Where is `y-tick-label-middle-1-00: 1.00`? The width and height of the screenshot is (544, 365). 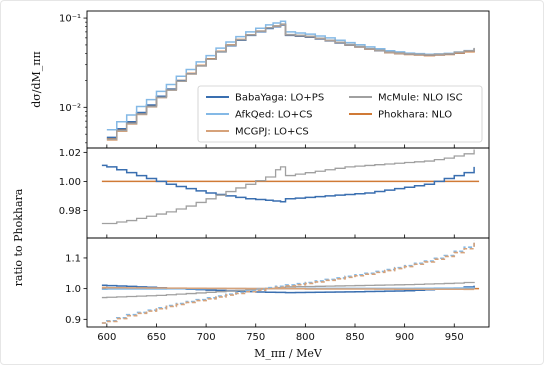
y-tick-label-middle-1-00: 1.00 is located at coordinates (70, 182).